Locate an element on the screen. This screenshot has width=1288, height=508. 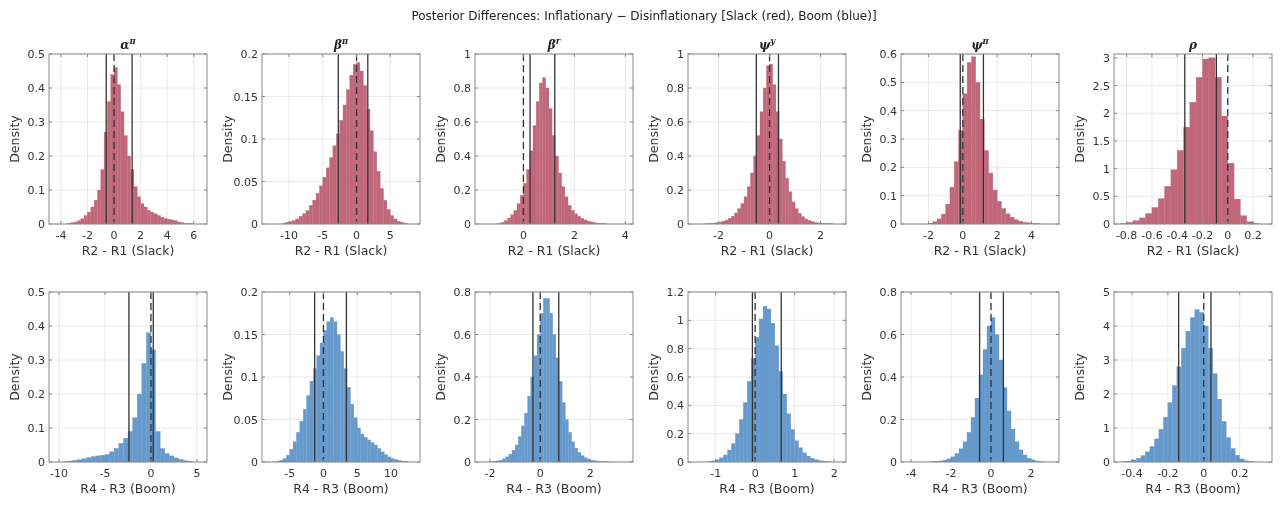
y-tick-label: 2 is located at coordinates (1106, 394).